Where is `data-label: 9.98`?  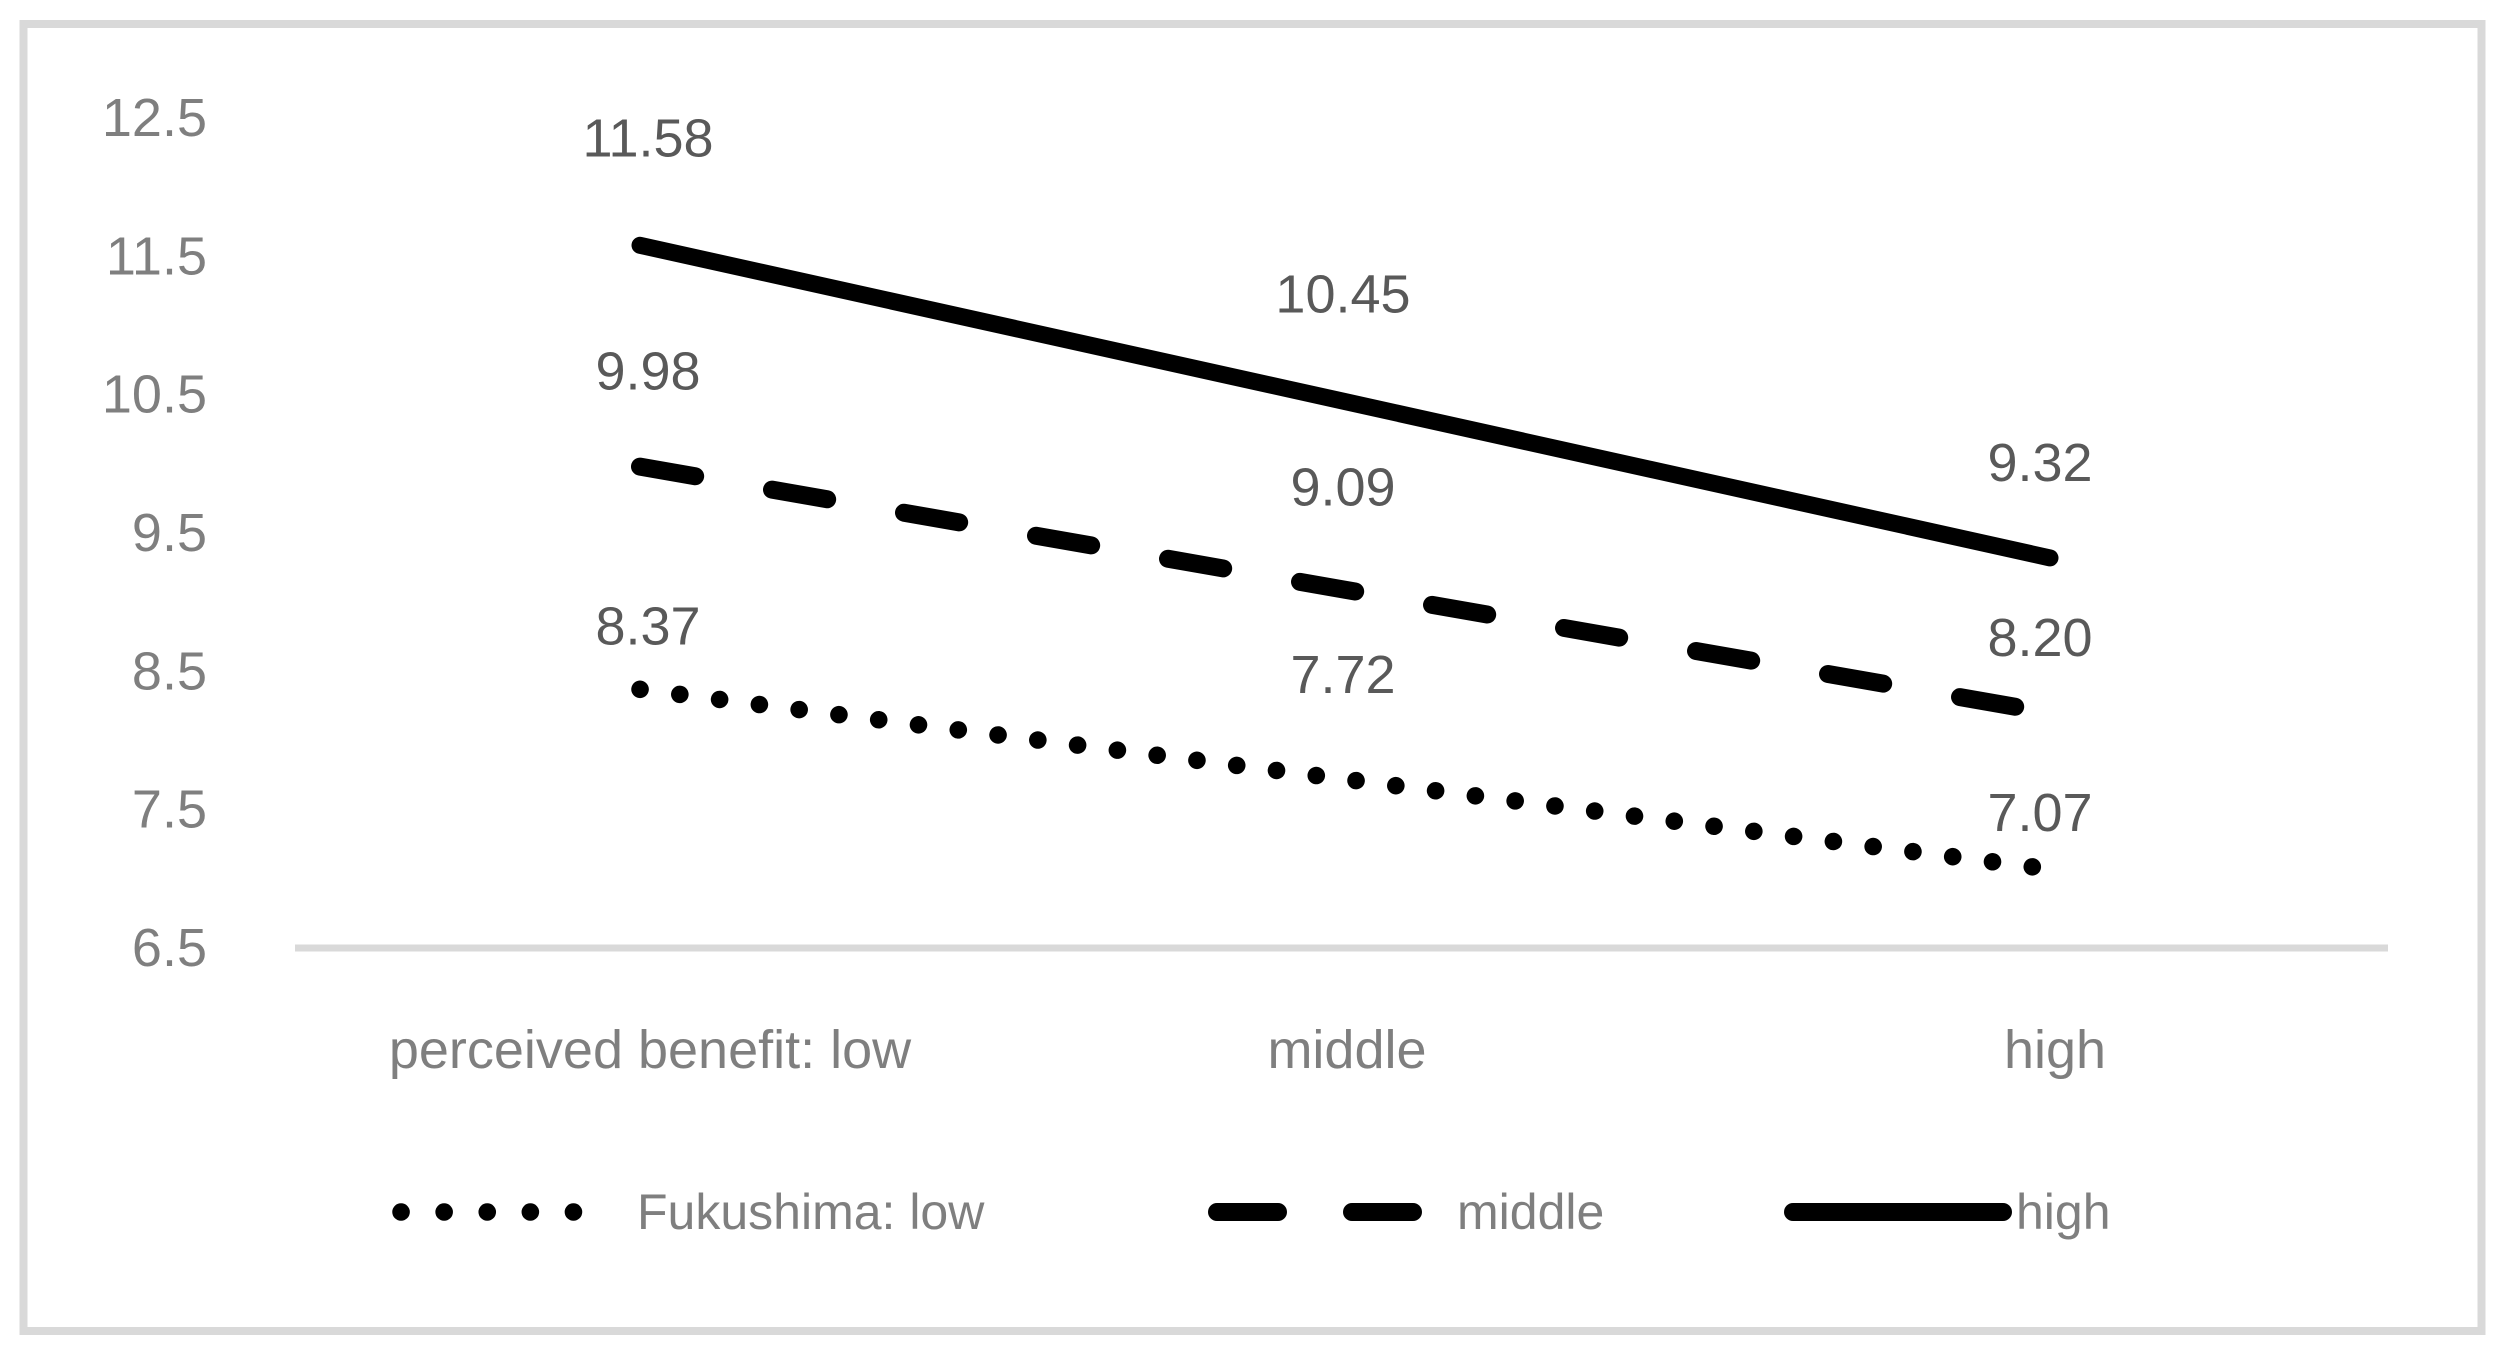 data-label: 9.98 is located at coordinates (647, 372).